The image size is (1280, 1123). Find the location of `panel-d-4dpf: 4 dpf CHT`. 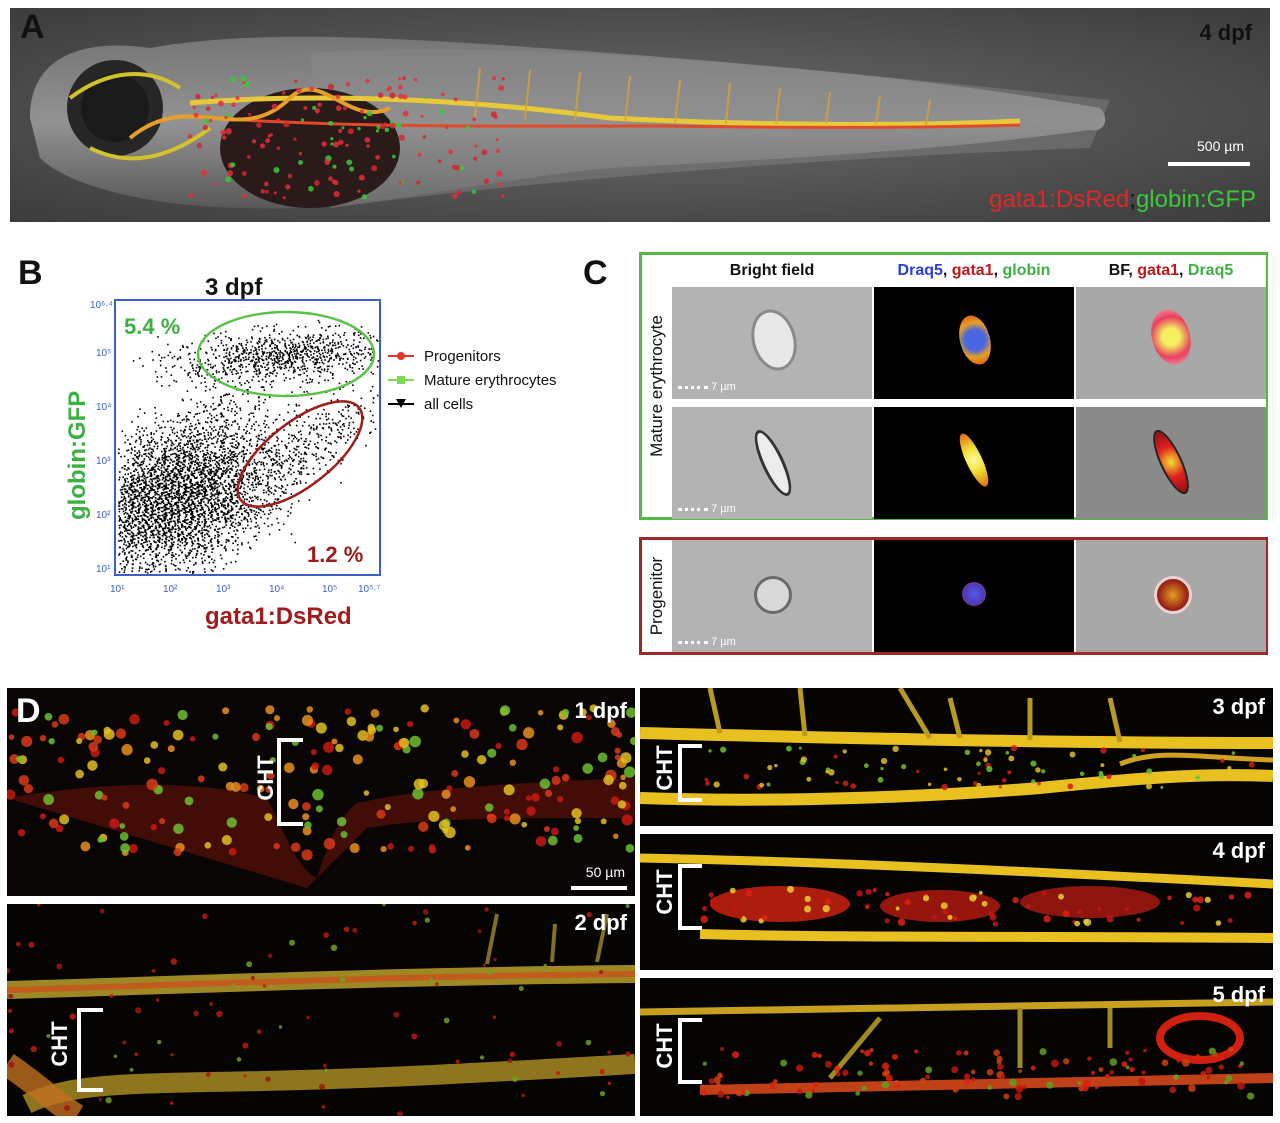

panel-d-4dpf: 4 dpf CHT is located at coordinates (956, 902).